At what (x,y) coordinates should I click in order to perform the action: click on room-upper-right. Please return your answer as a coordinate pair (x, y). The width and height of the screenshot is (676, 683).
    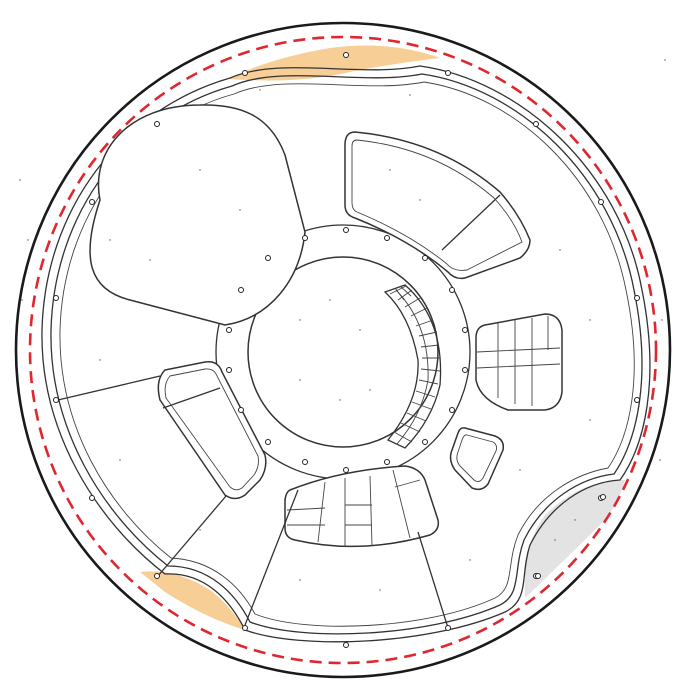
    Looking at the image, I should click on (437, 205).